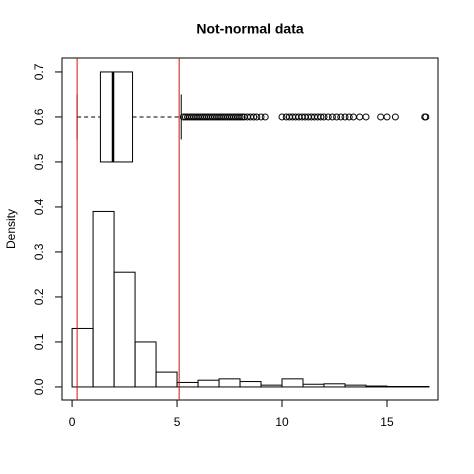  I want to click on y-tick-label: 0.2, so click(39, 296).